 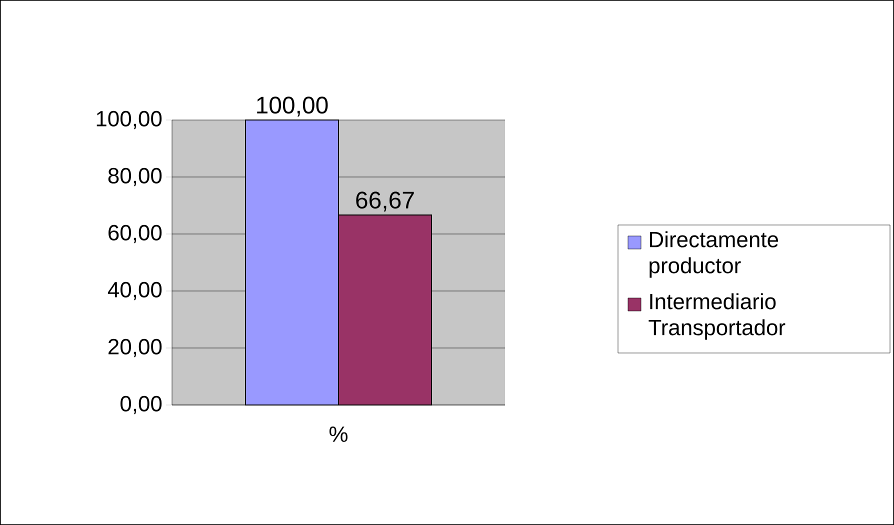 What do you see at coordinates (385, 202) in the screenshot?
I see `data-label: 66,67` at bounding box center [385, 202].